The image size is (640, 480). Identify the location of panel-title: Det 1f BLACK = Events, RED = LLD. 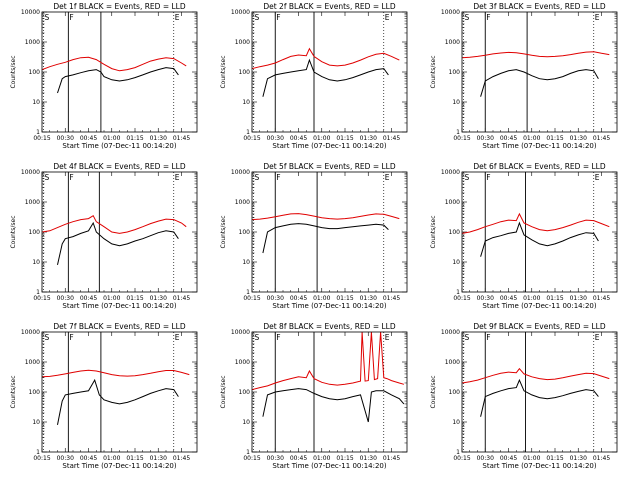
(119, 6).